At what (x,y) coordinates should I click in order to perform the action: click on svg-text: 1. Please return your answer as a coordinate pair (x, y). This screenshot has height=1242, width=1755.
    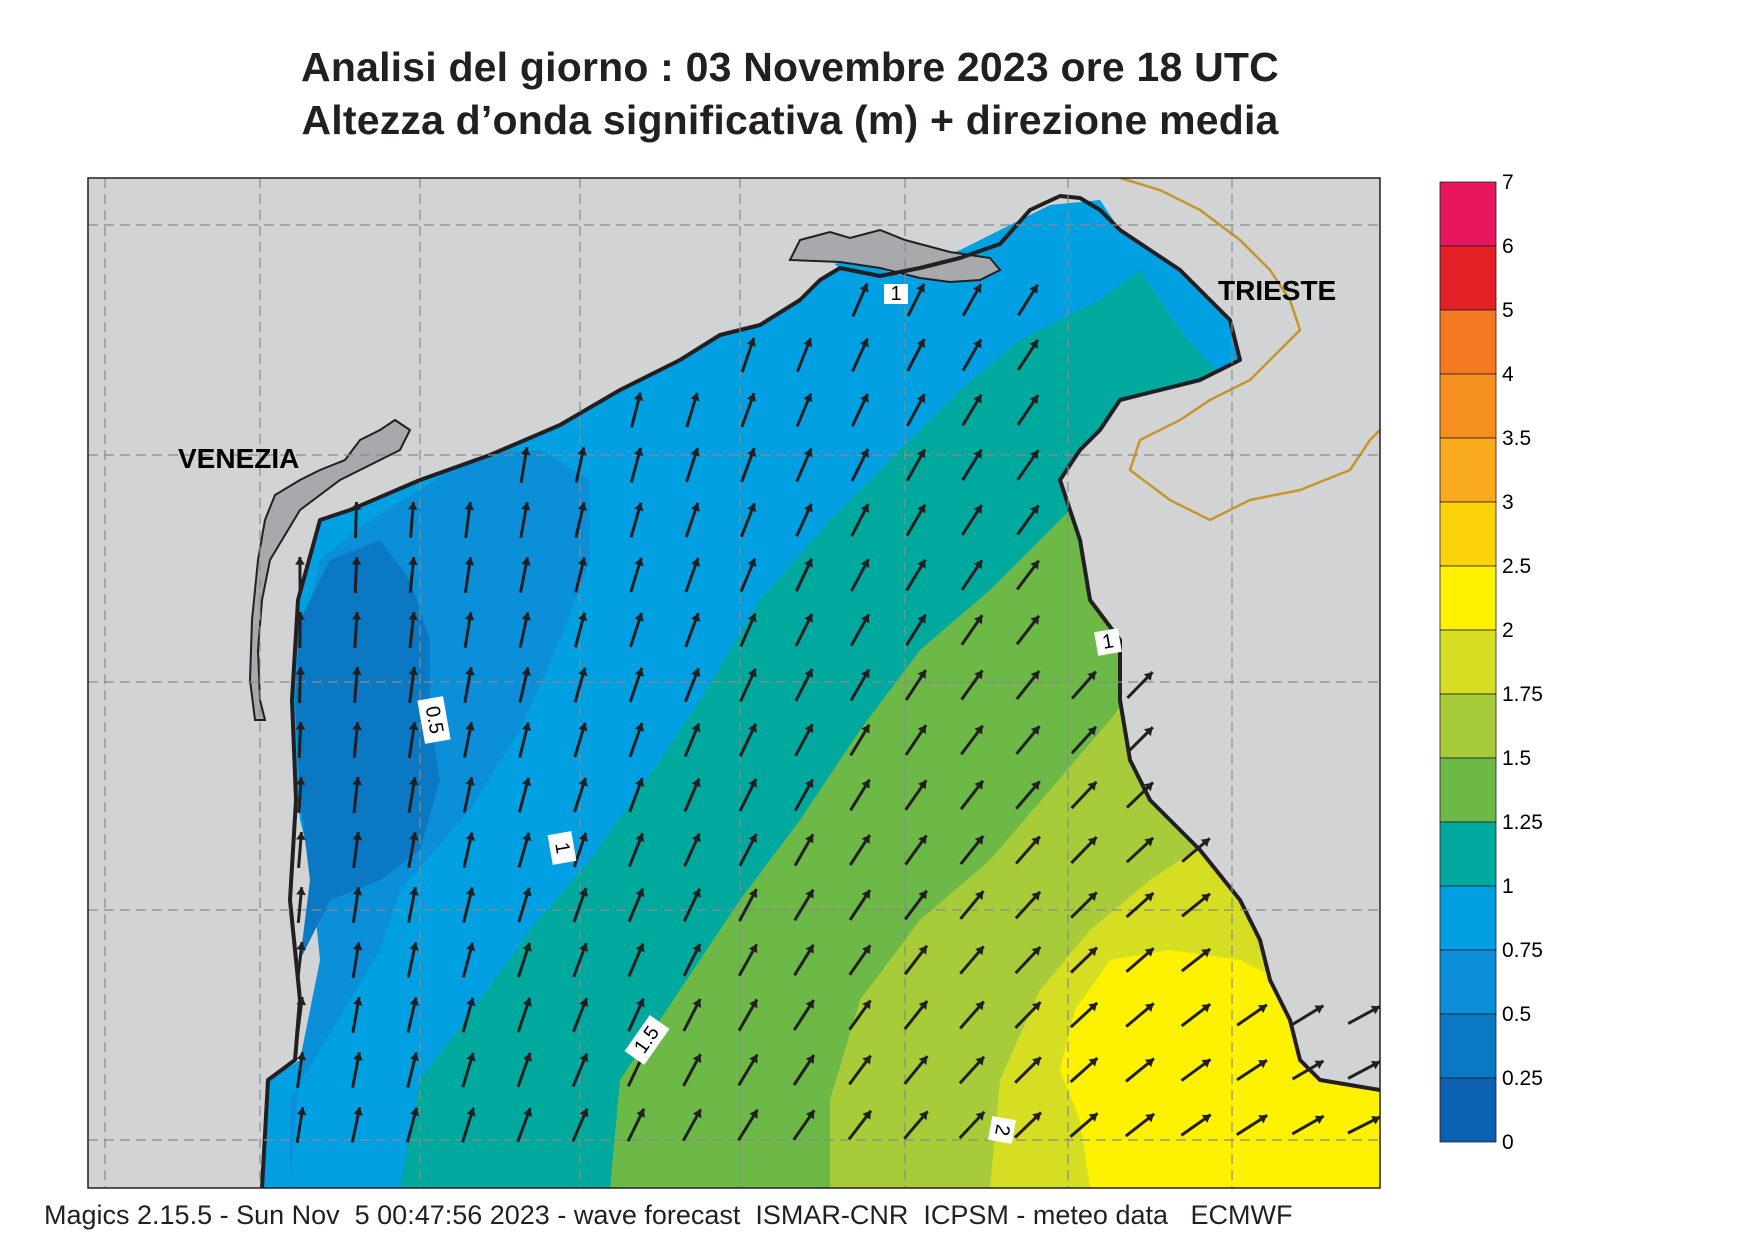
    Looking at the image, I should click on (1108, 642).